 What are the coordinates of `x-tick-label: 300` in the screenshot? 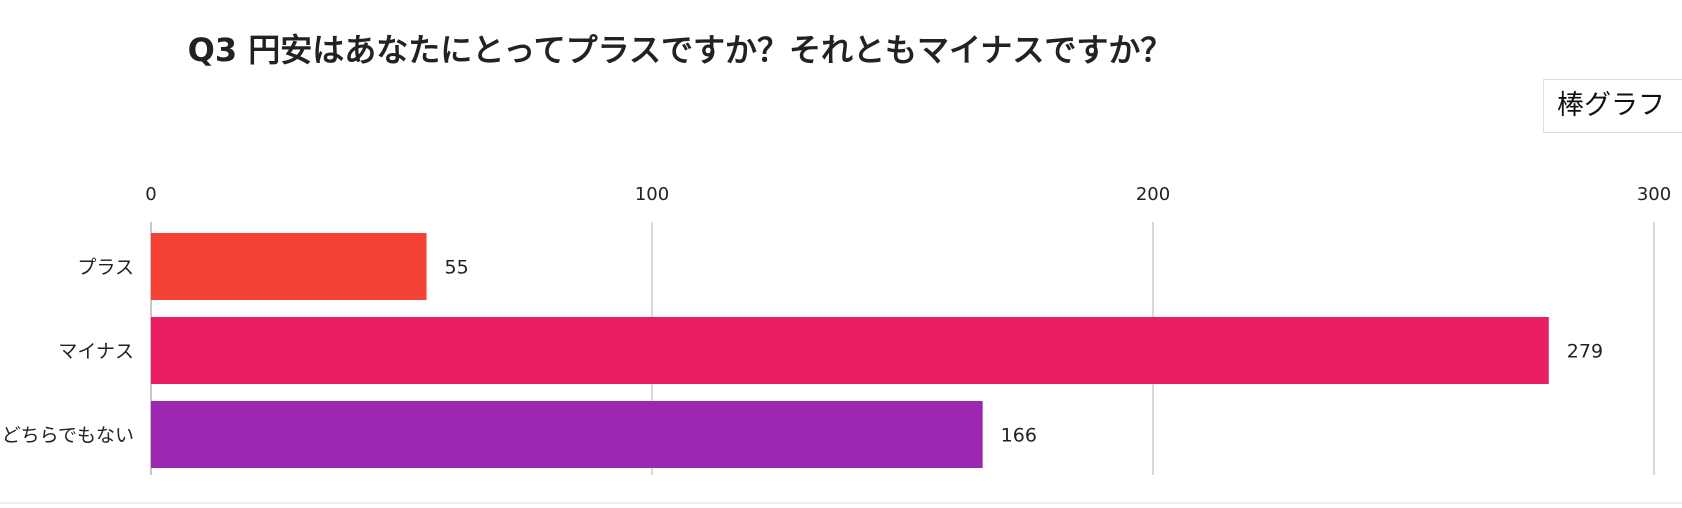 It's located at (1654, 194).